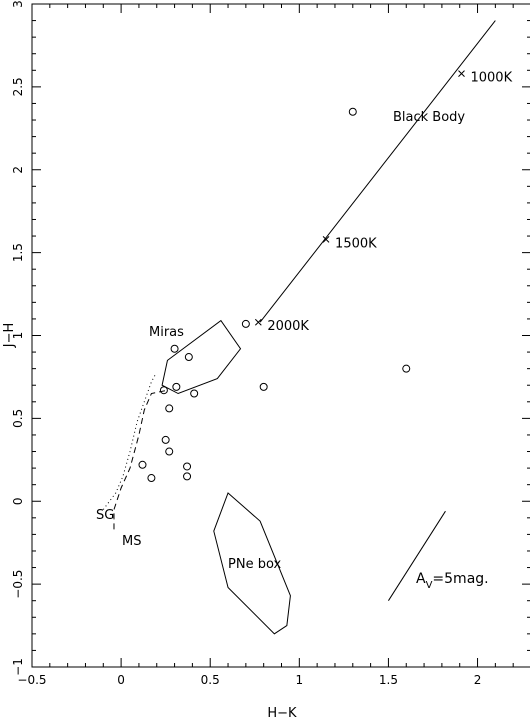  Describe the element at coordinates (18, 170) in the screenshot. I see `y-tick-label: 2` at that location.